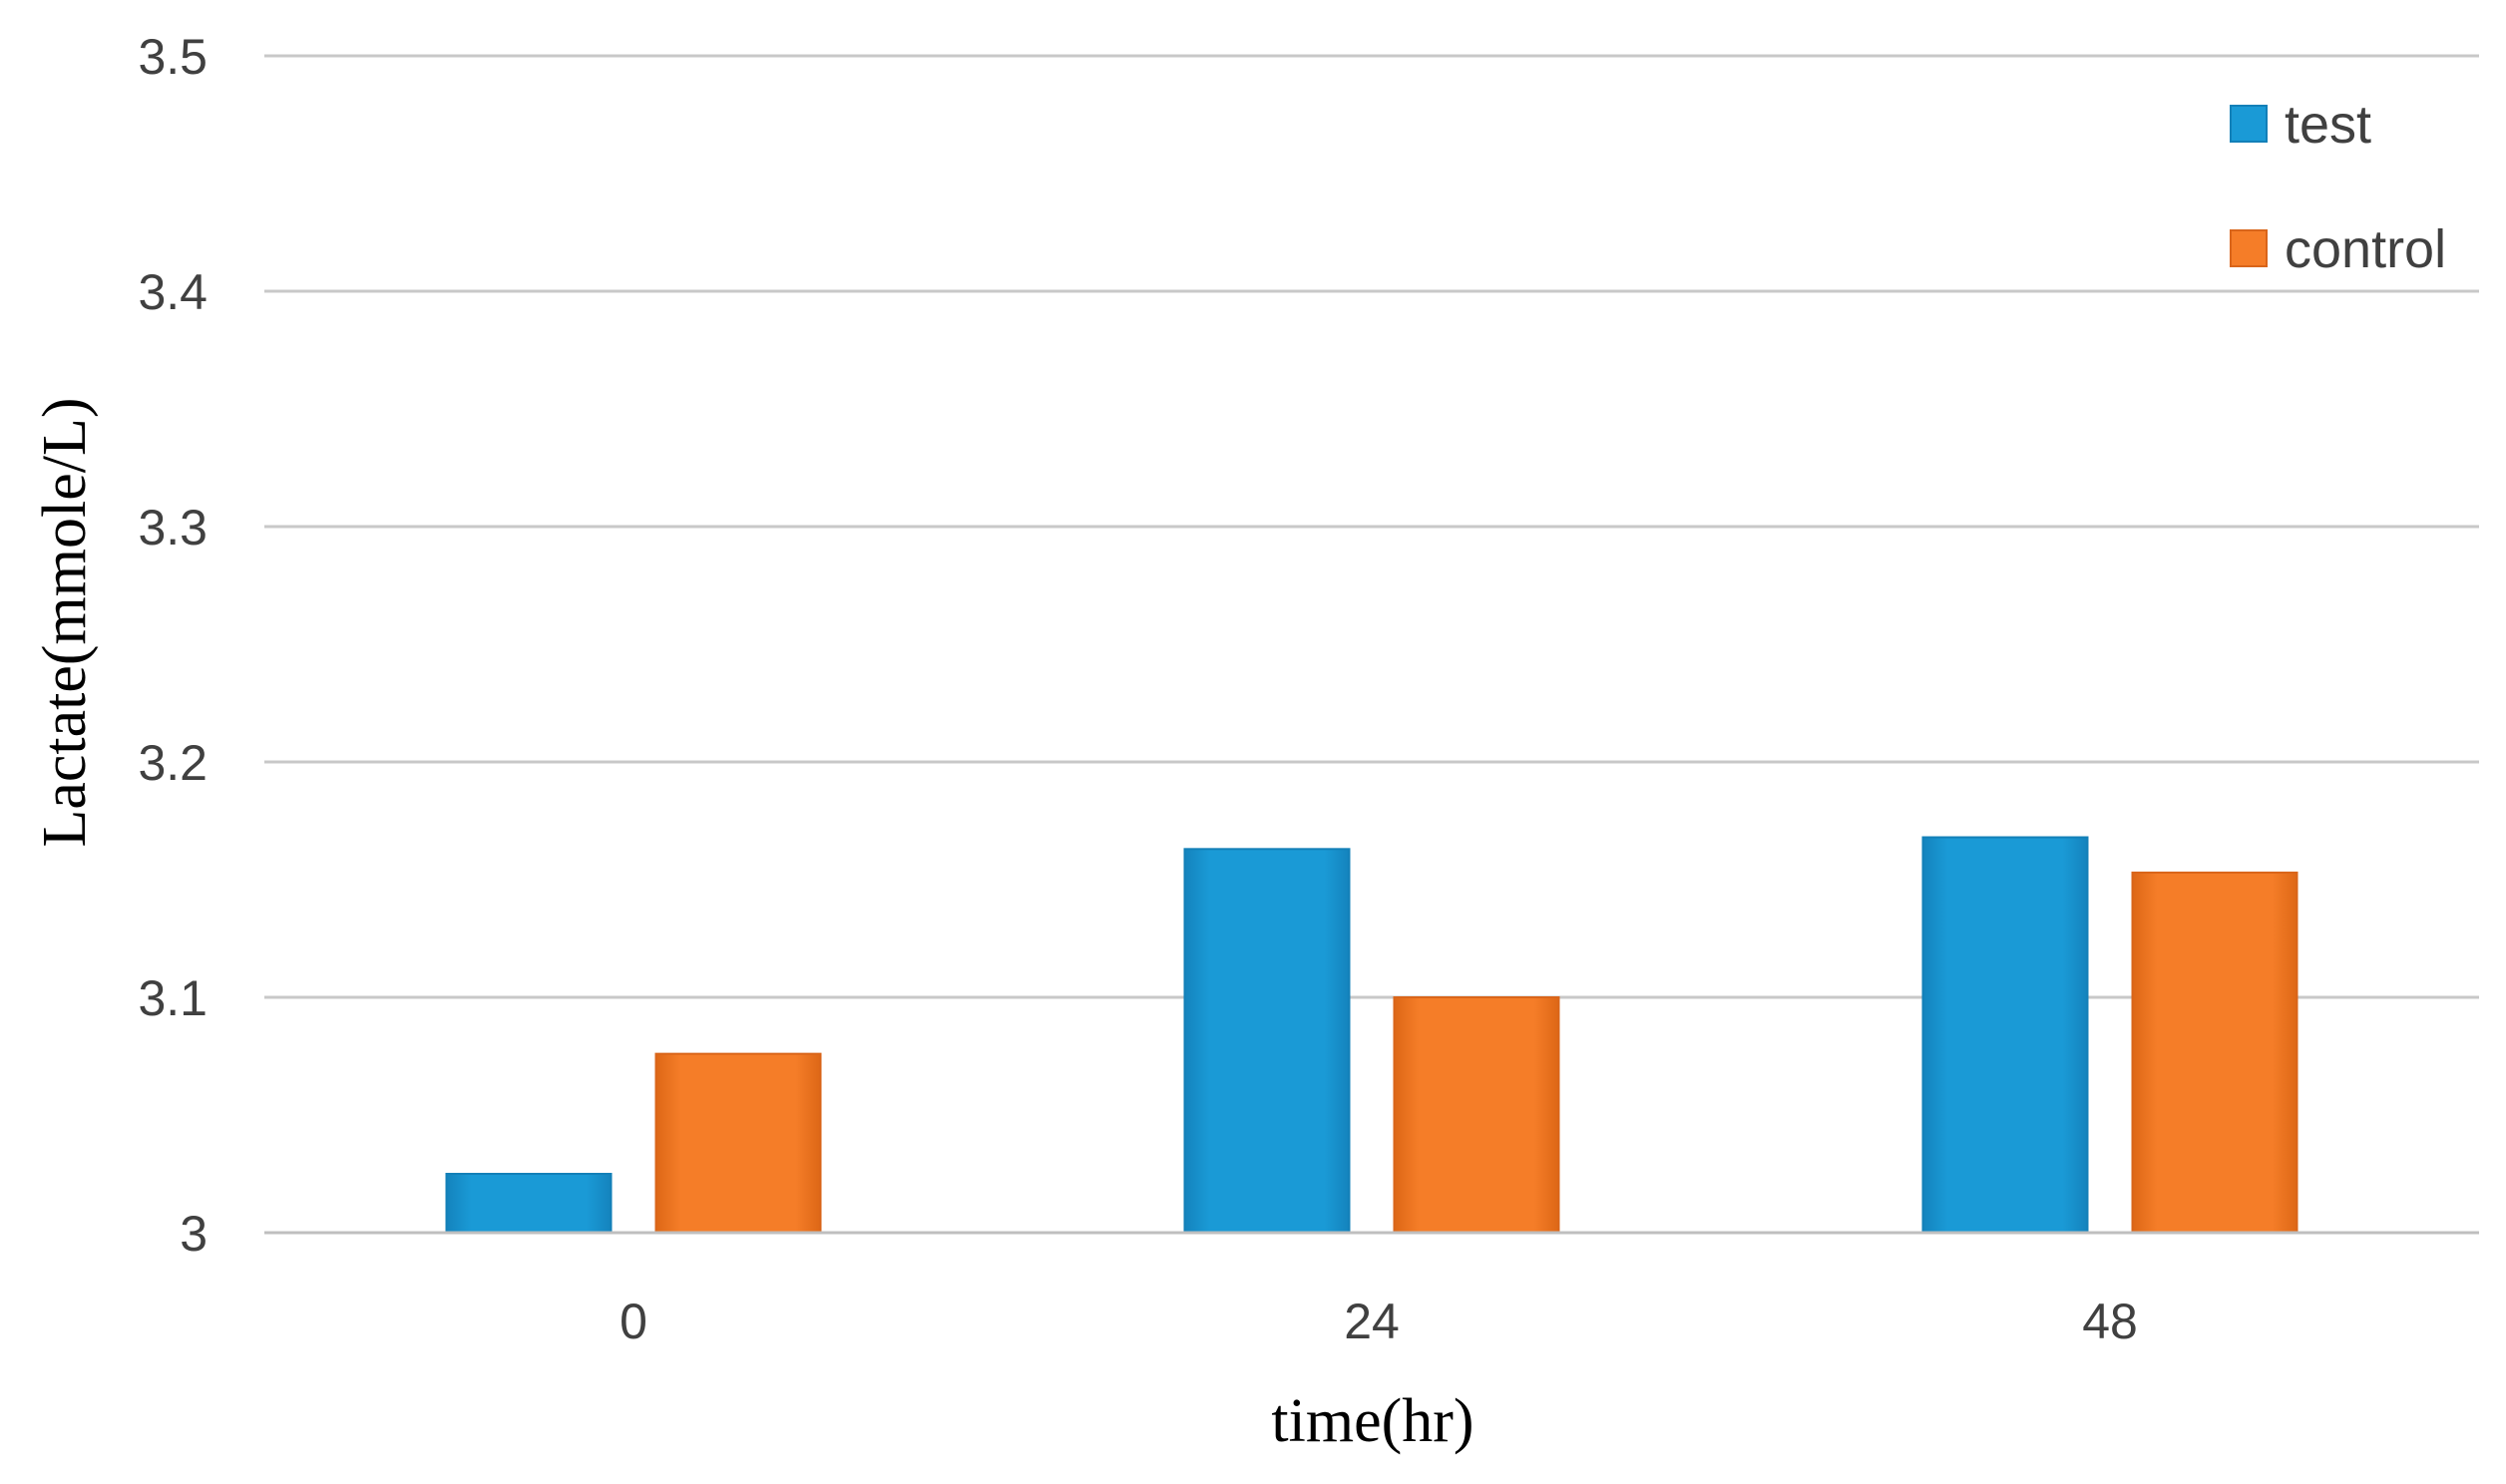 Image resolution: width=2506 pixels, height=1484 pixels. What do you see at coordinates (2249, 124) in the screenshot?
I see `legend-swatch-test` at bounding box center [2249, 124].